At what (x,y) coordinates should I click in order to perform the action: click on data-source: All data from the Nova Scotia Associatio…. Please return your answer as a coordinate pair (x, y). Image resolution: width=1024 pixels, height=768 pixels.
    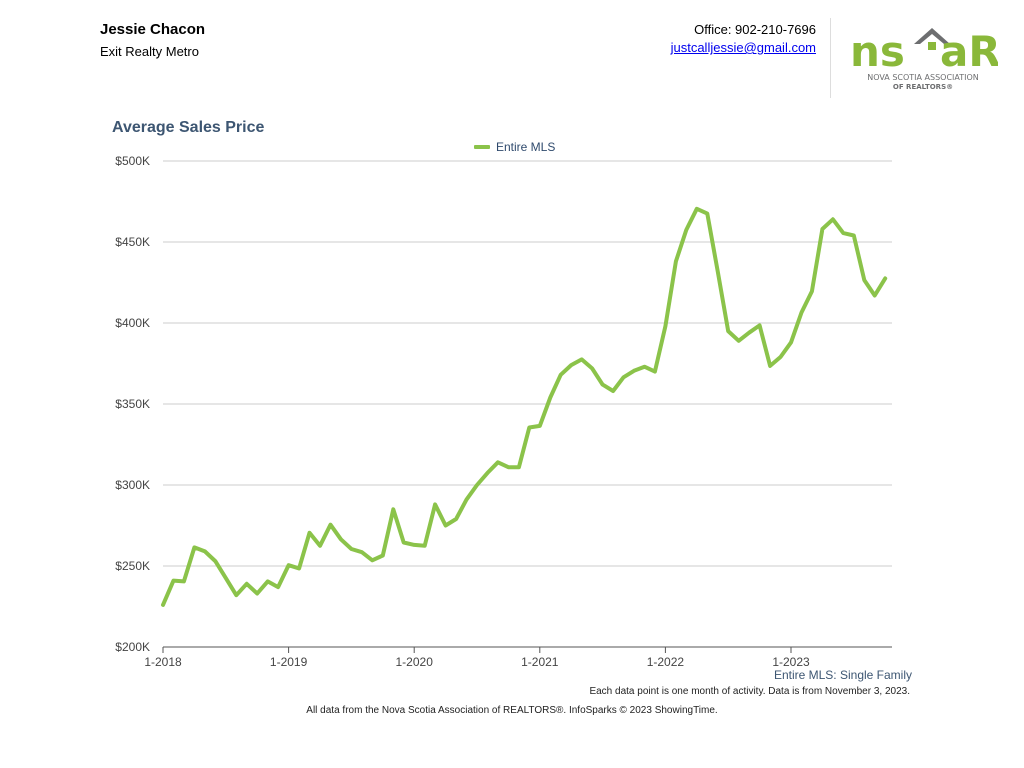
    Looking at the image, I should click on (512, 710).